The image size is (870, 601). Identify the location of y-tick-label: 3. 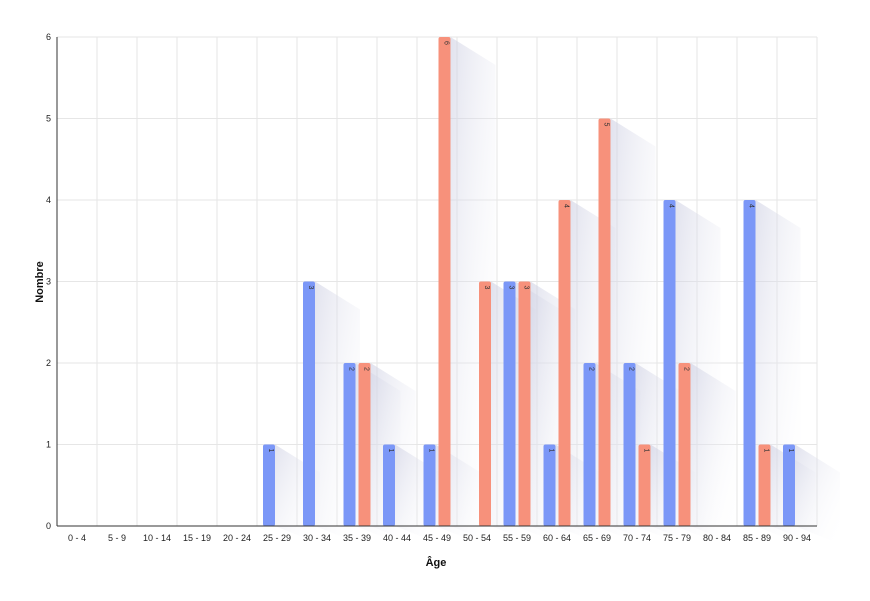
(48, 282).